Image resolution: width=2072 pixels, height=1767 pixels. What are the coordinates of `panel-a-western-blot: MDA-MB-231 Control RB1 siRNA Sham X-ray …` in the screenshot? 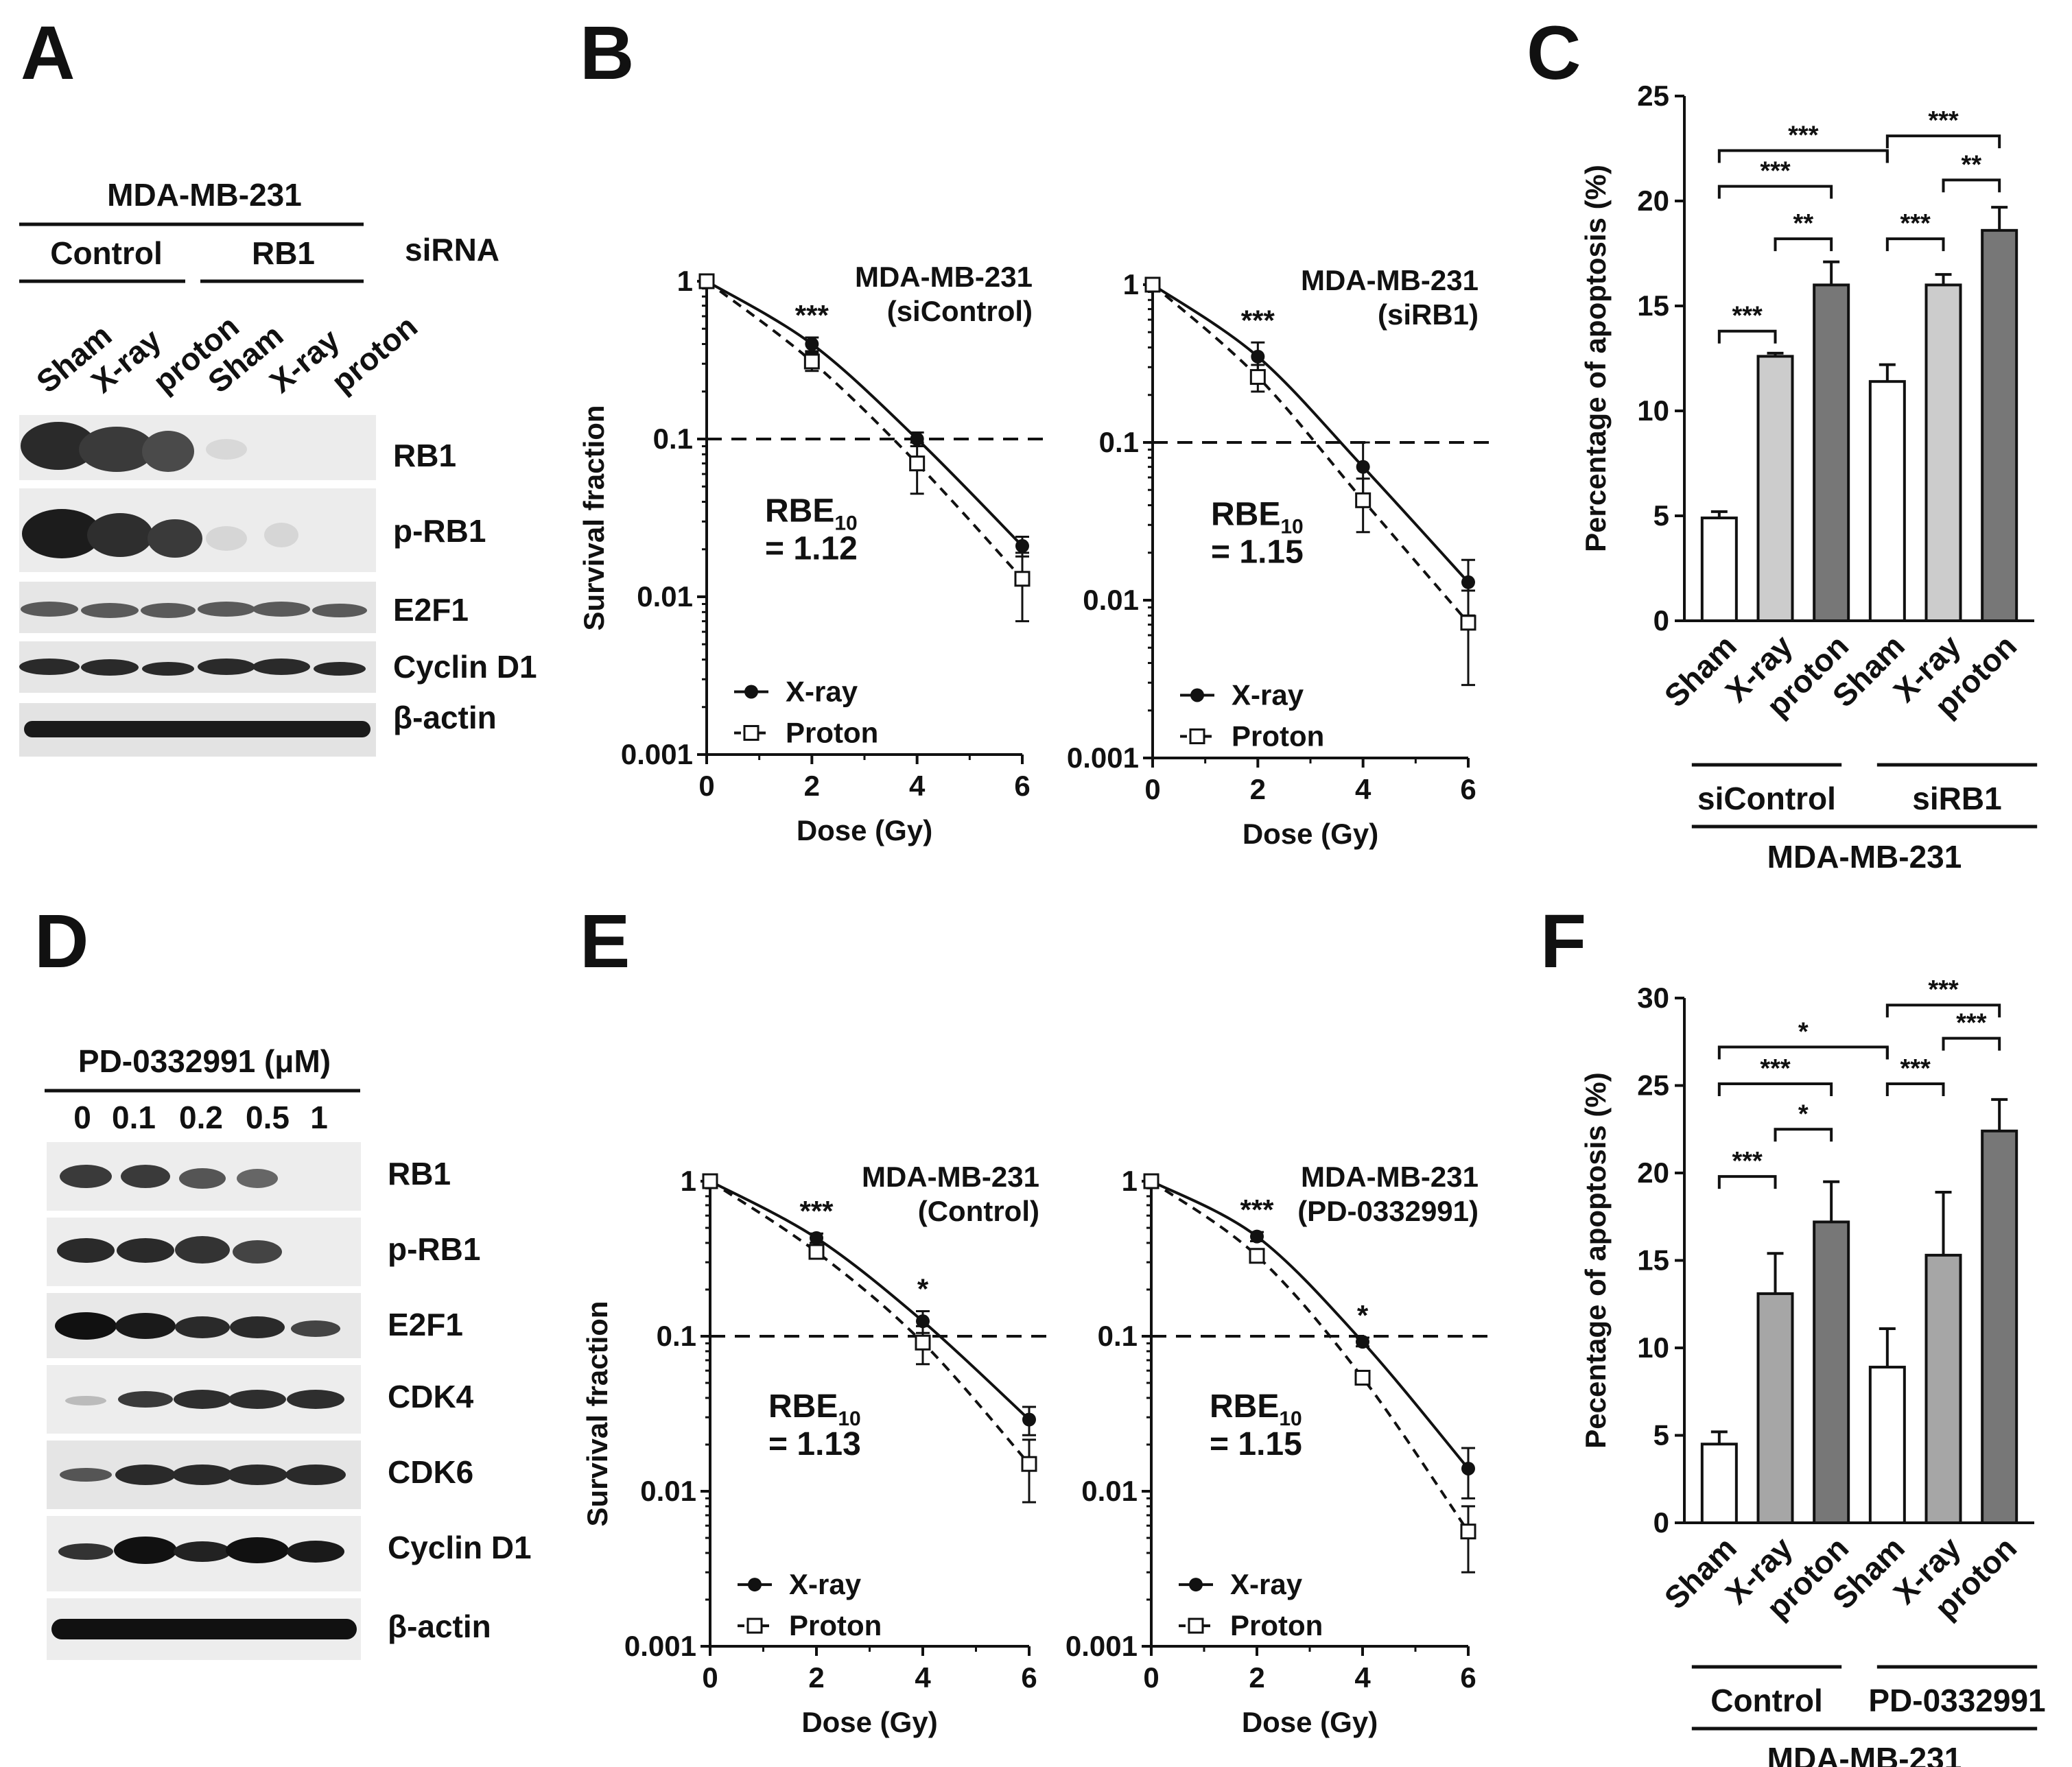 It's located at (278, 467).